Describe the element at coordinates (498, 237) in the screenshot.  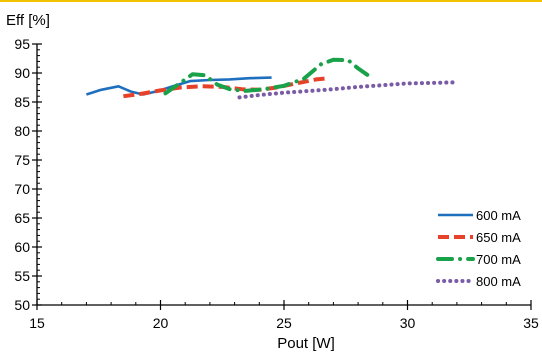
I see `legend-label-1: 650 mA` at that location.